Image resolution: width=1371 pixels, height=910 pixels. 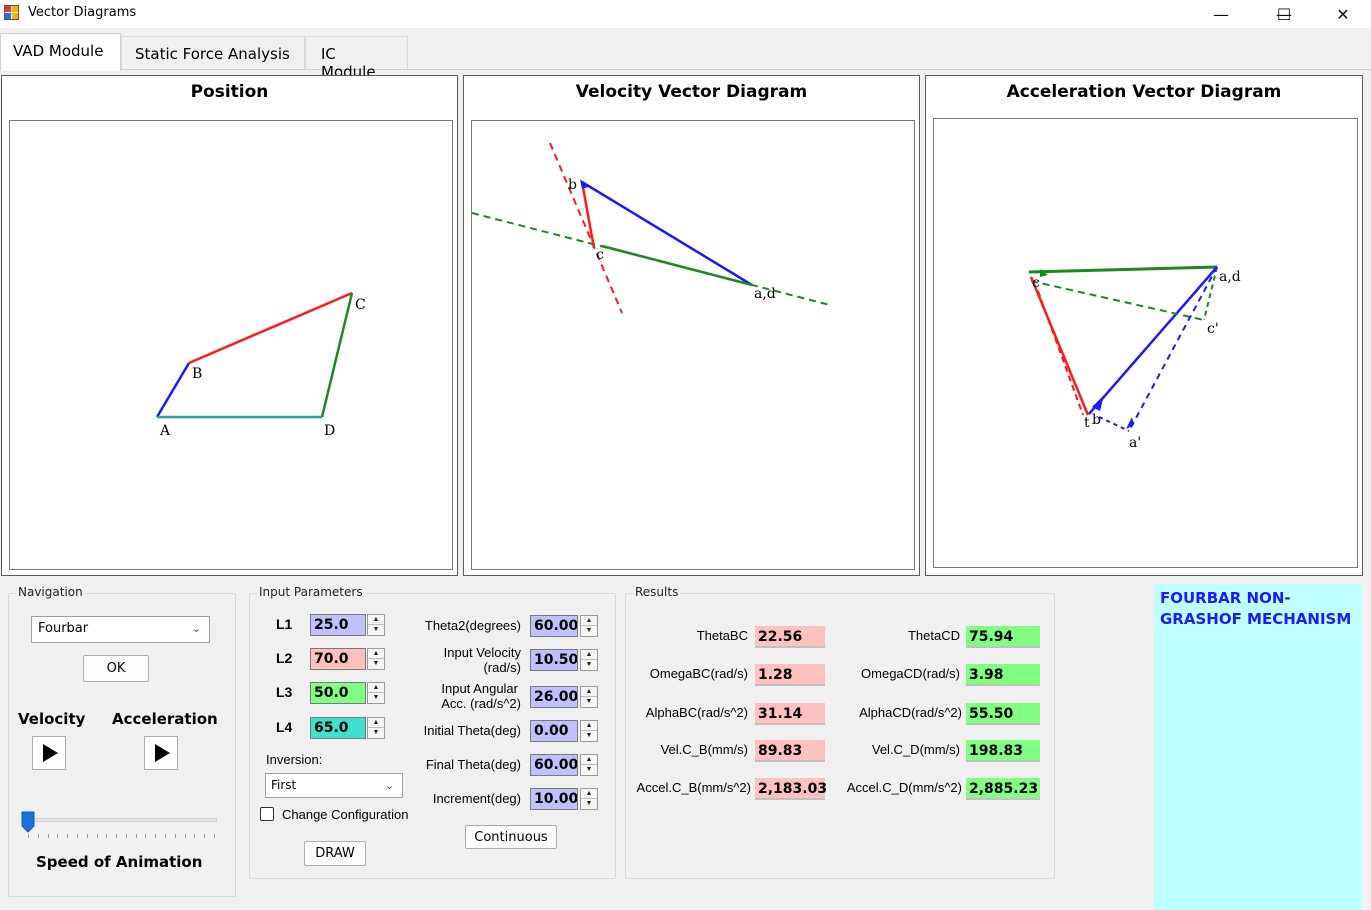 I want to click on result-value-theta-bc: 22.56, so click(x=790, y=637).